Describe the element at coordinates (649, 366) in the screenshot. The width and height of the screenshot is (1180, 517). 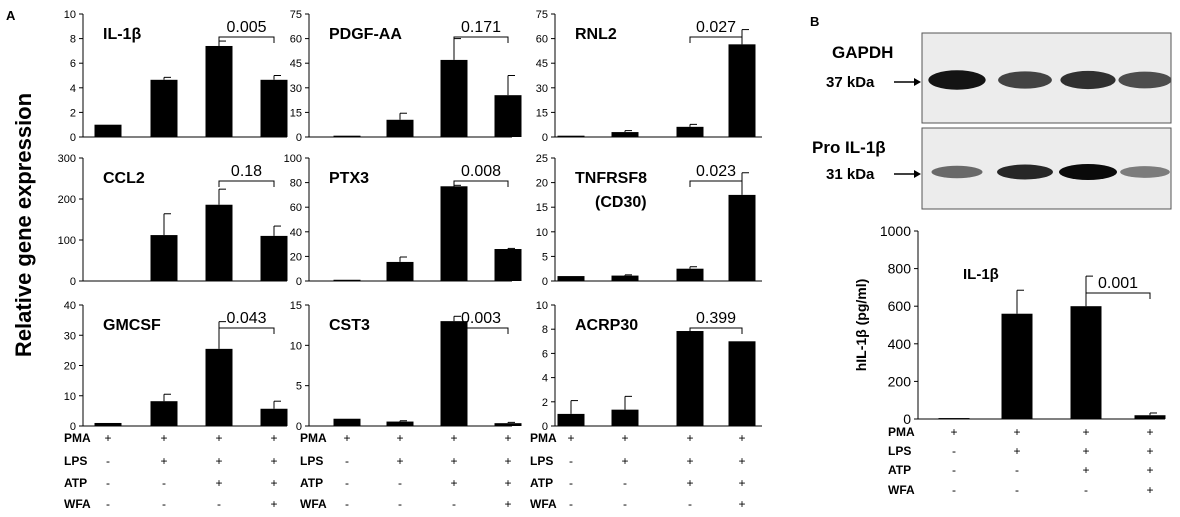
I see `chart-9: 0 2 4 6 8 10 0.399 ACRP30` at that location.